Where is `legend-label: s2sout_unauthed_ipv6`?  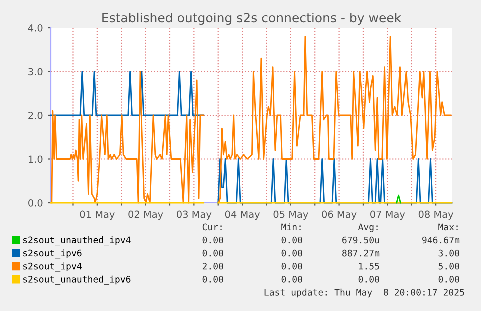 legend-label: s2sout_unauthed_ipv6 is located at coordinates (77, 280).